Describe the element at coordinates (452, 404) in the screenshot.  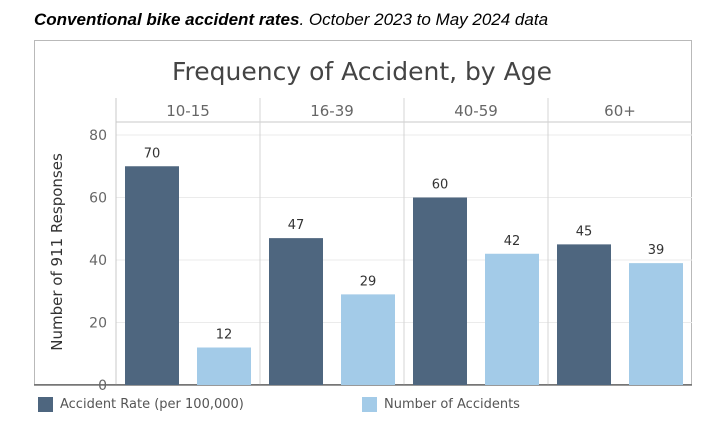
I see `legend-label-number-of-accidents: Number of Accidents` at that location.